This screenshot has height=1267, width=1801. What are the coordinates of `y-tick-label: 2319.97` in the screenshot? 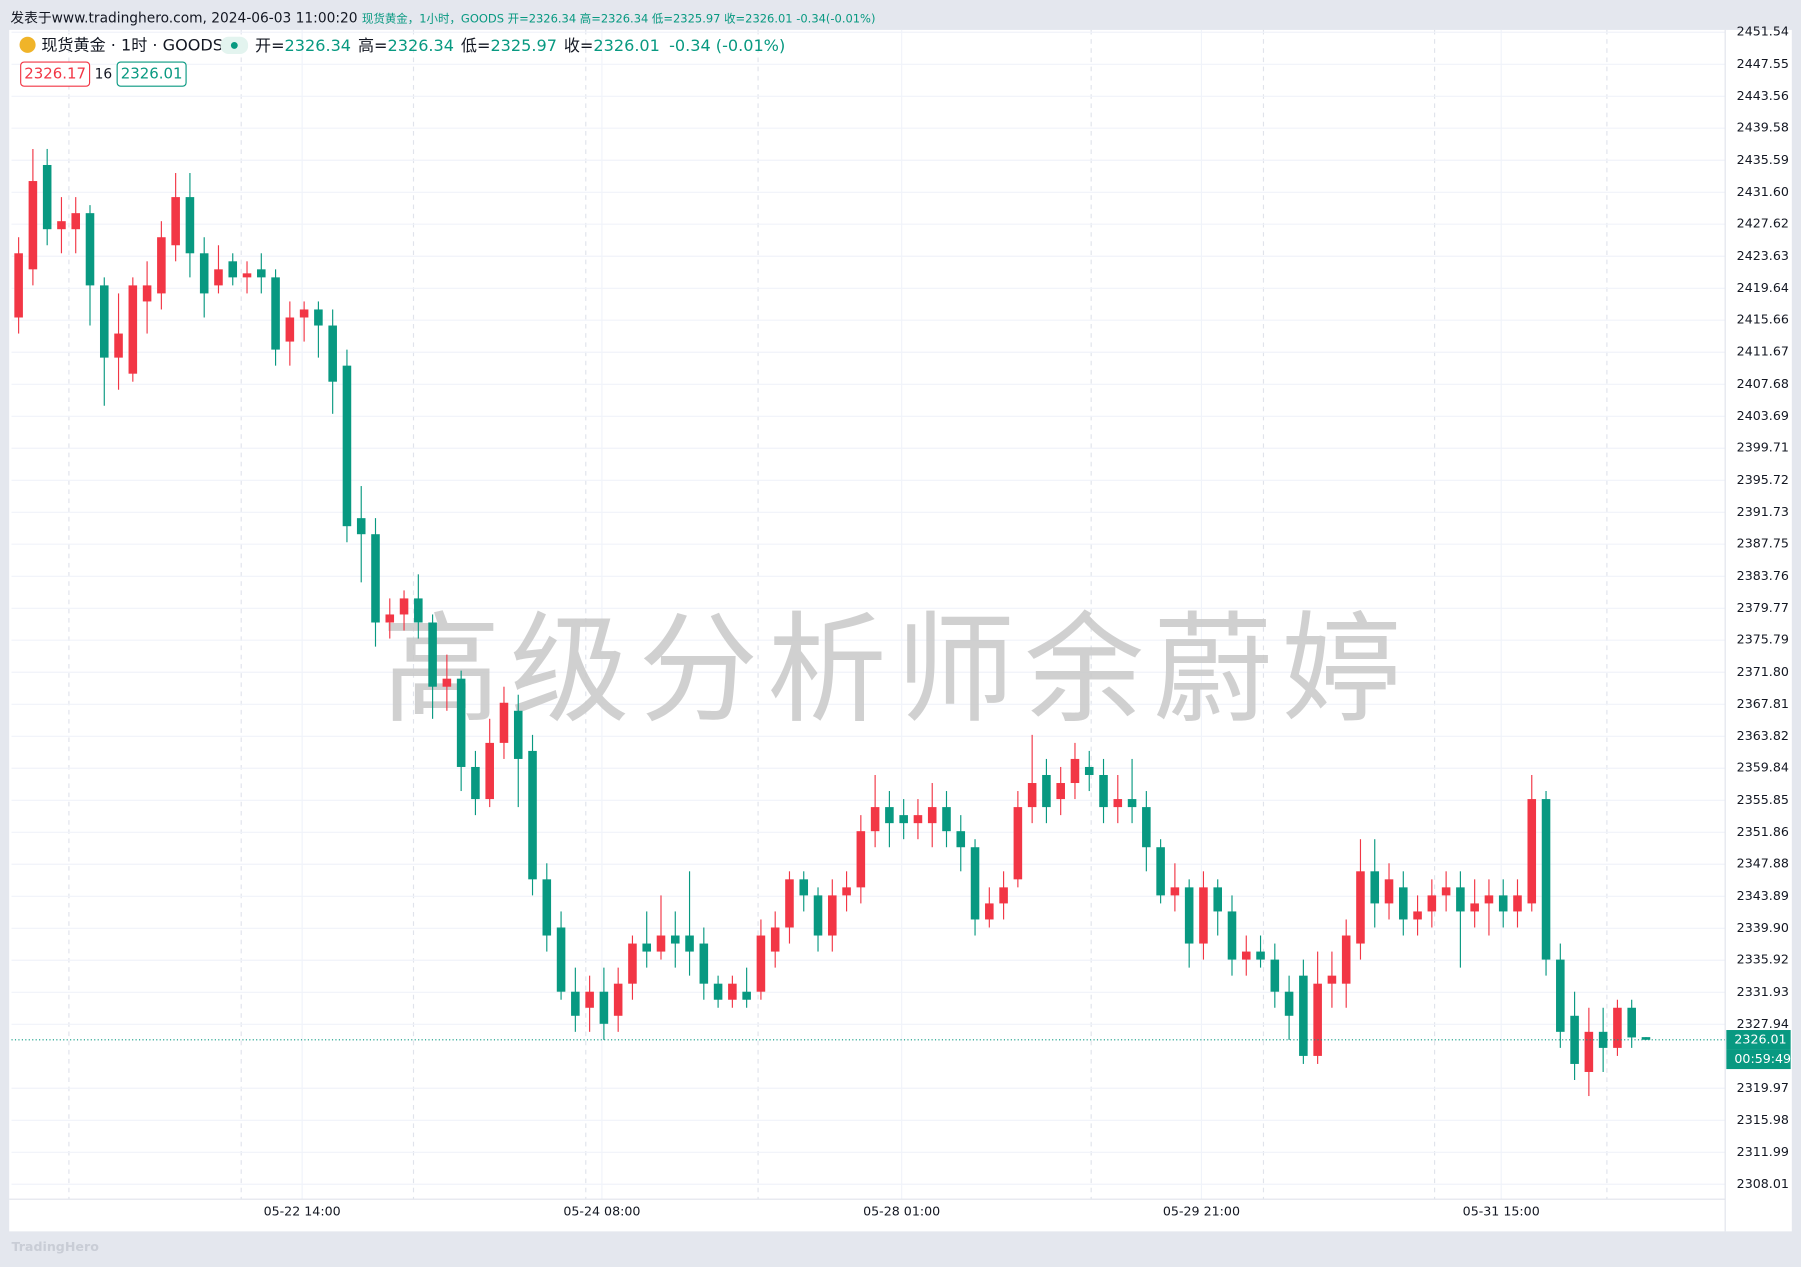 It's located at (1763, 1087).